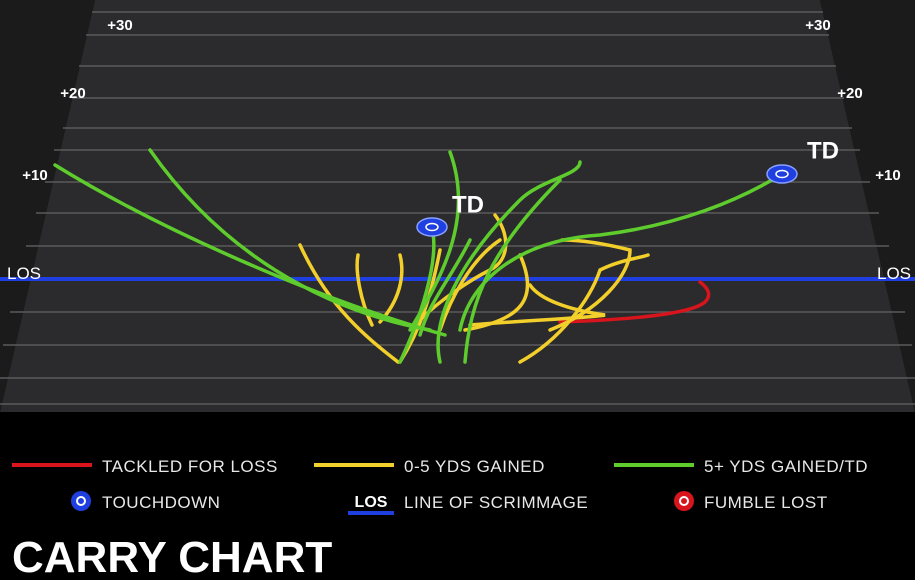 This screenshot has width=915, height=580. What do you see at coordinates (496, 502) in the screenshot?
I see `legend-label: LINE OF SCRIMMAGE` at bounding box center [496, 502].